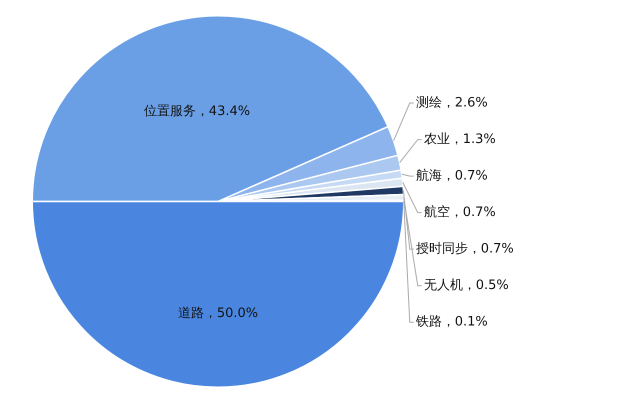  What do you see at coordinates (452, 176) in the screenshot?
I see `slice-label: 航海，0.7%` at bounding box center [452, 176].